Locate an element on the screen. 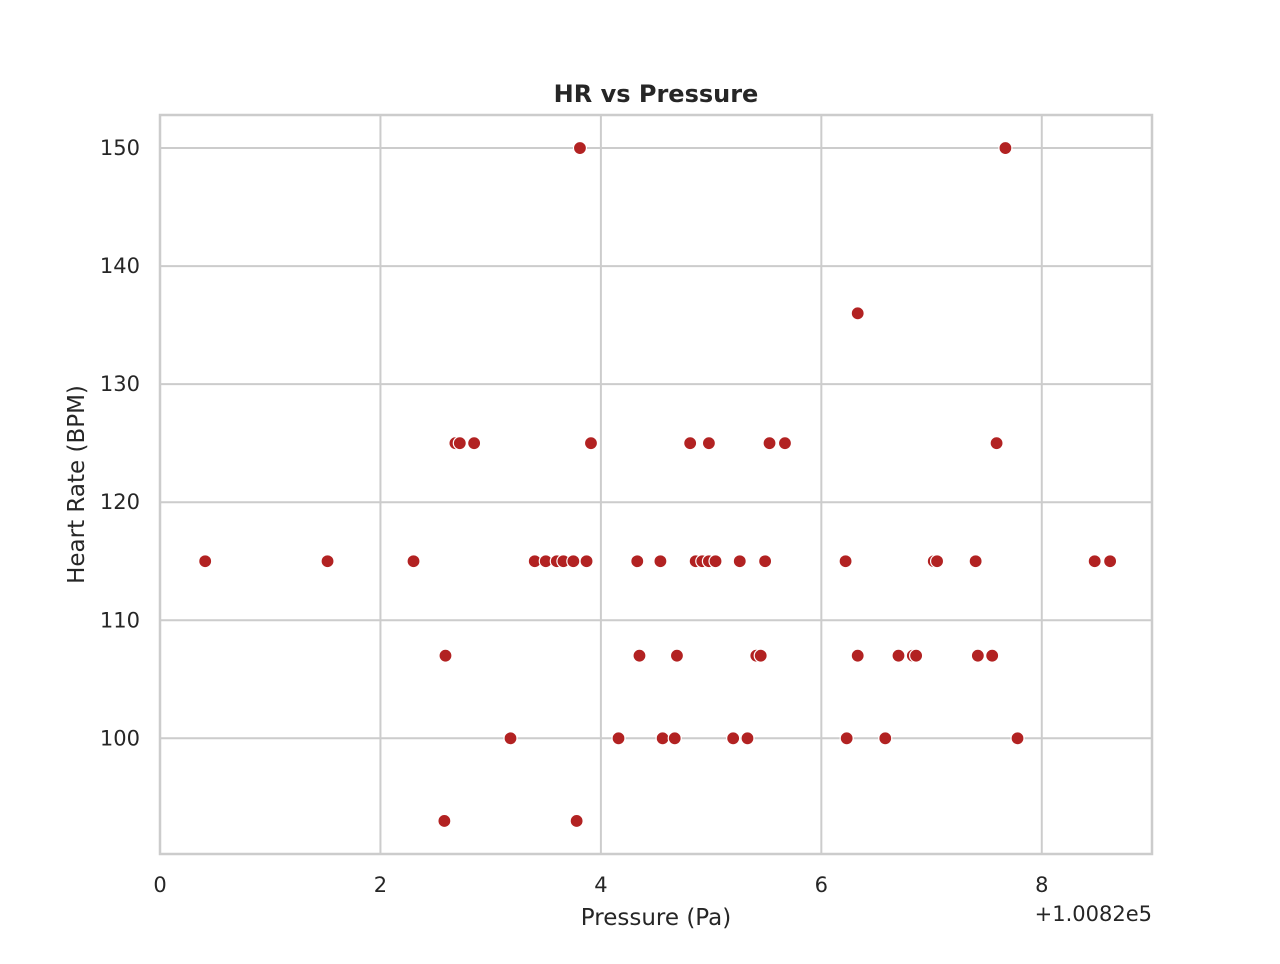 This screenshot has height=964, width=1280. x-tick-label: 4 is located at coordinates (600, 885).